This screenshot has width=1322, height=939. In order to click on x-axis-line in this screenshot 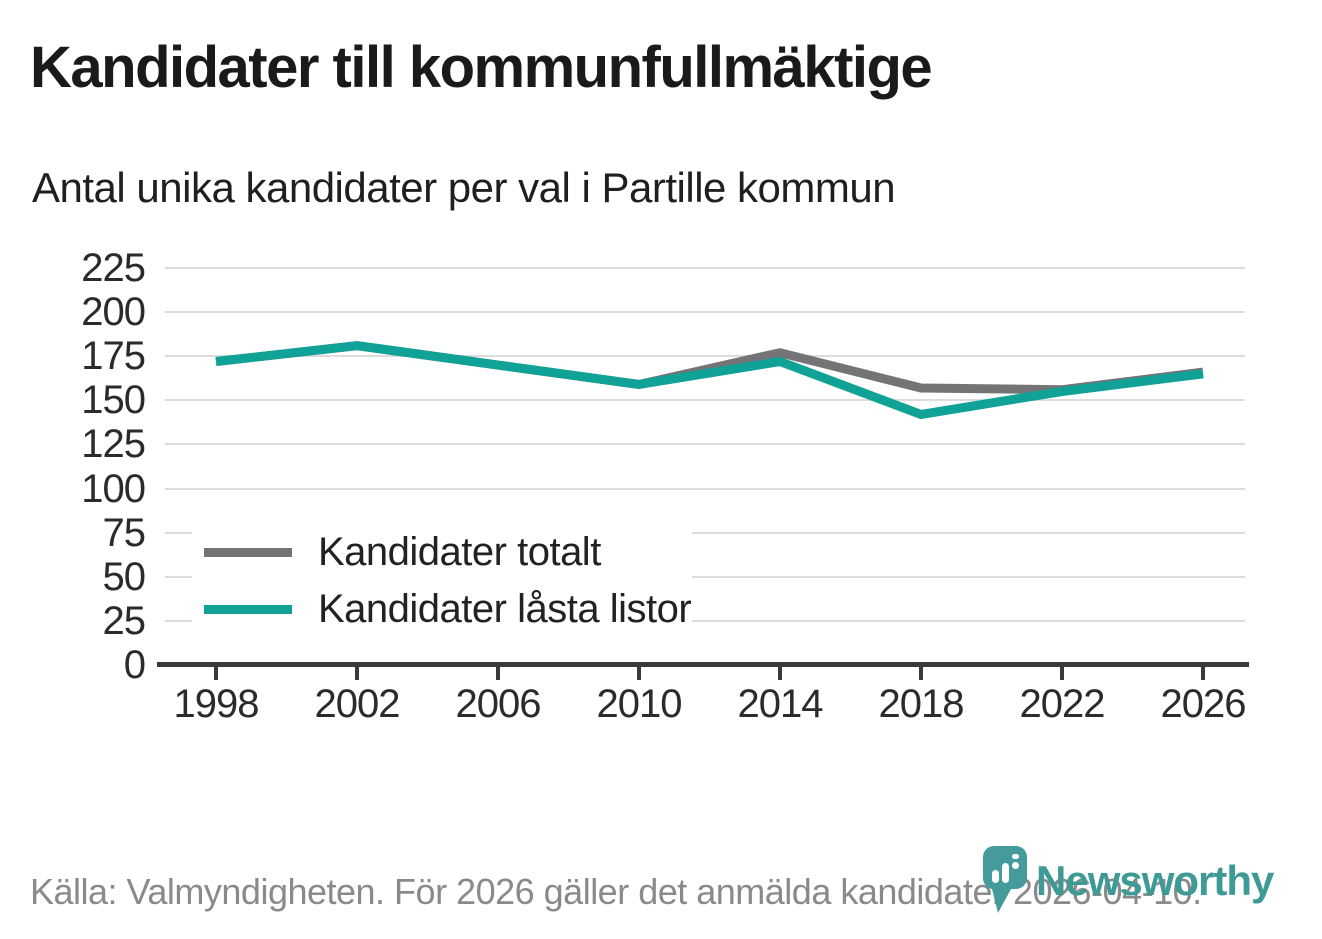, I will do `click(703, 664)`.